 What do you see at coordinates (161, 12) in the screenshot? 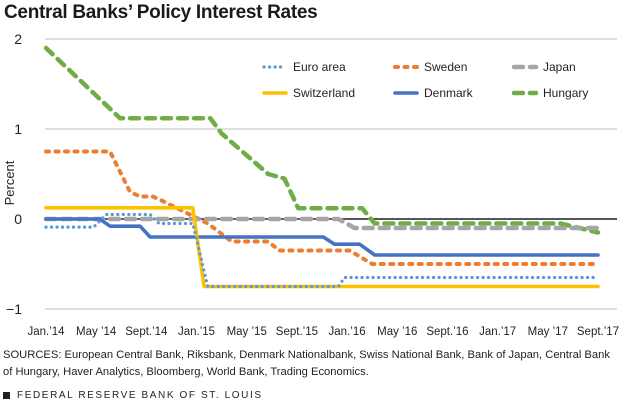
I see `chart-title: Central Banks’ Policy Interest Rates` at bounding box center [161, 12].